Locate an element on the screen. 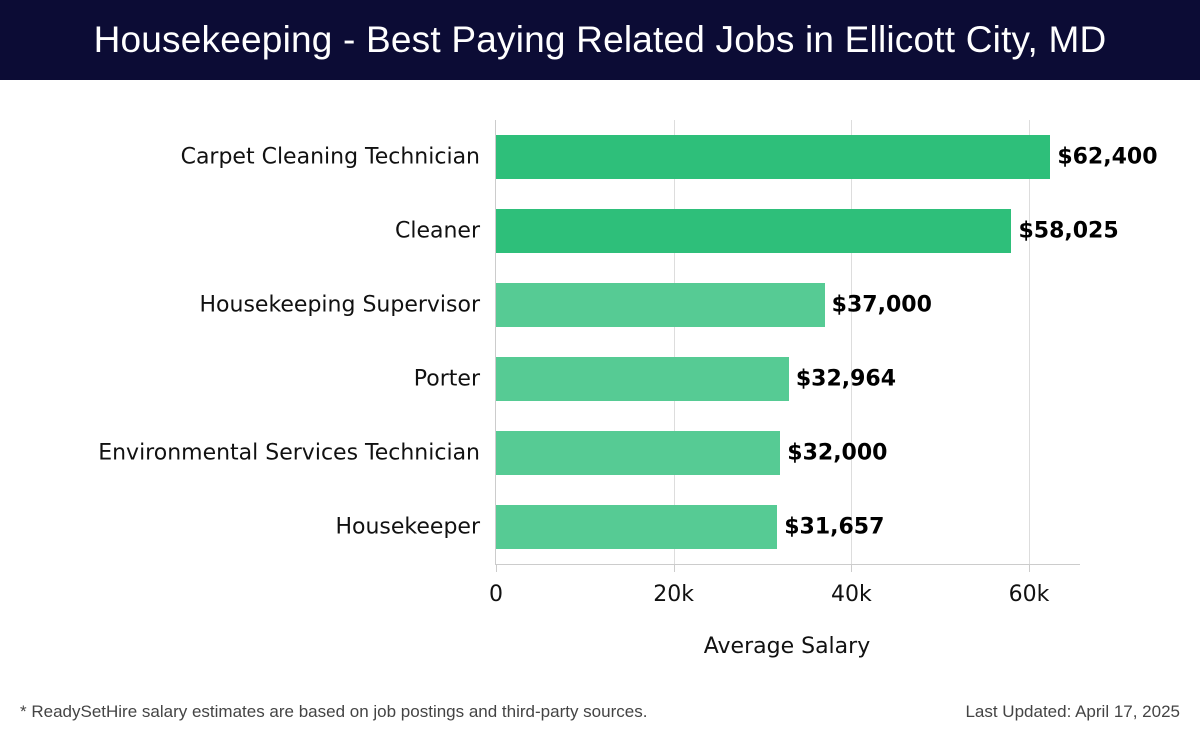 This screenshot has width=1200, height=740. category-label: Housekeeping Supervisor is located at coordinates (340, 305).